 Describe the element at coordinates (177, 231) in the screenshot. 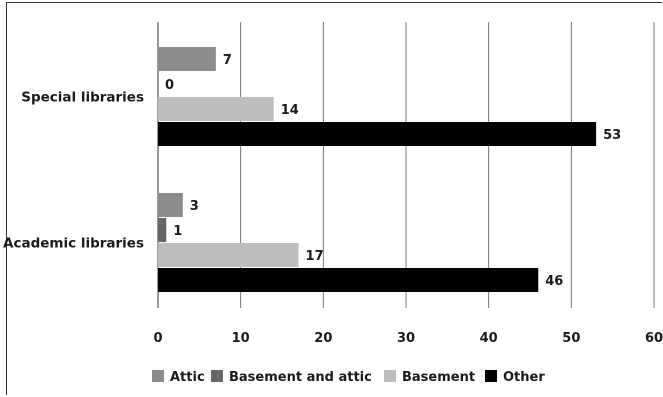

I see `data-label: 1` at that location.